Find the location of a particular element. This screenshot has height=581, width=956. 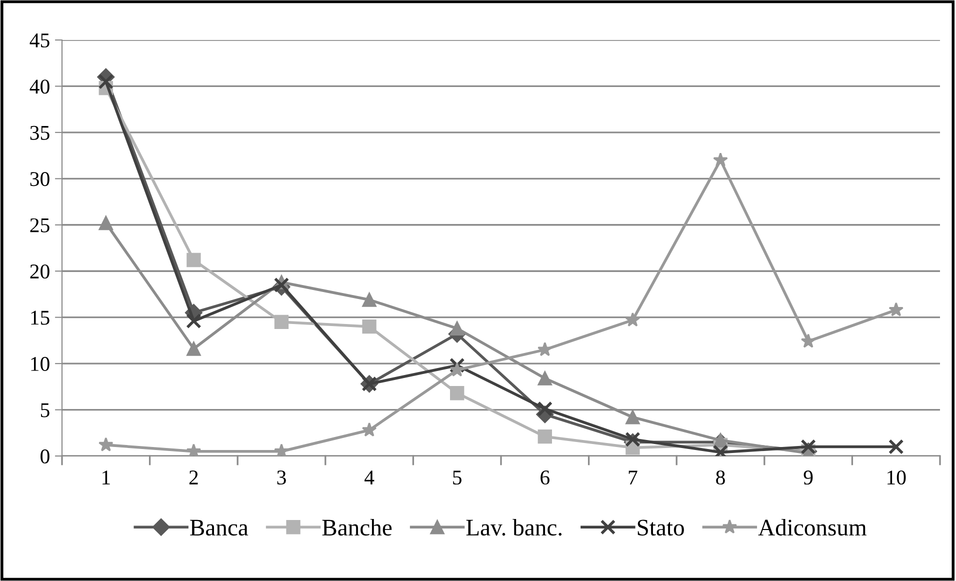

legend-label: Banca is located at coordinates (219, 528).